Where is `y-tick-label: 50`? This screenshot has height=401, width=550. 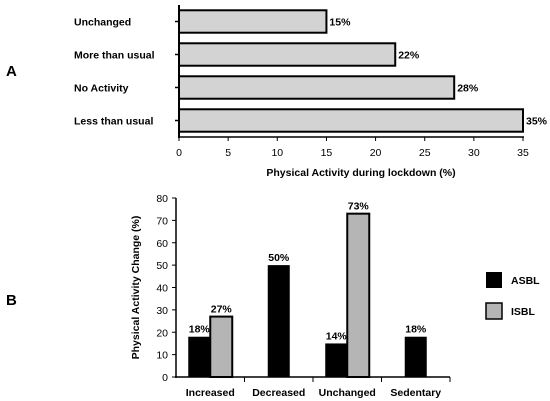 y-tick-label: 50 is located at coordinates (162, 266).